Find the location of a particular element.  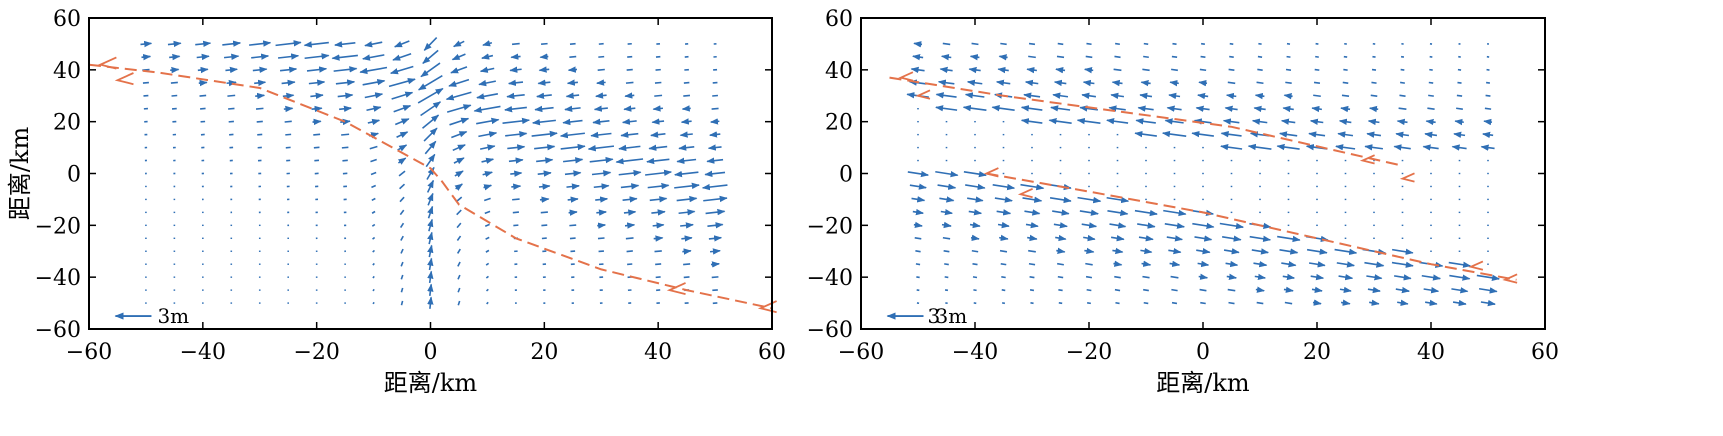

y-tick-label: −60 is located at coordinates (58, 330).